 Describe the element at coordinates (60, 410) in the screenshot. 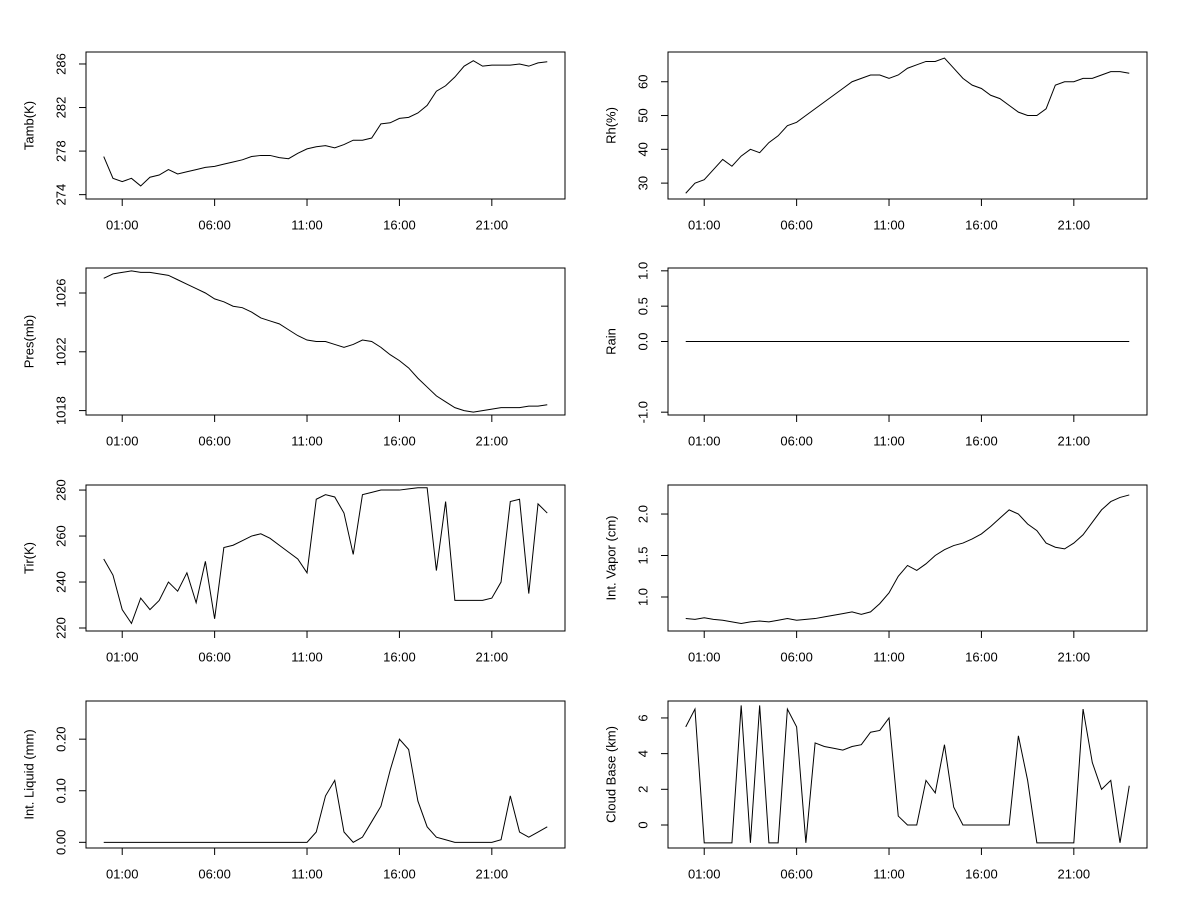

I see `y-tick-label: 1018` at that location.